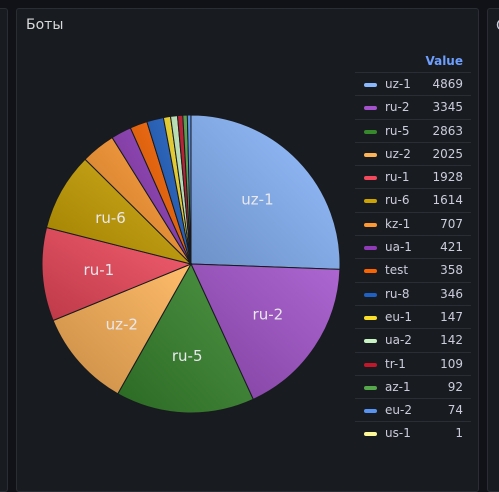  I want to click on legend-value-ua-2: 142, so click(451, 340).